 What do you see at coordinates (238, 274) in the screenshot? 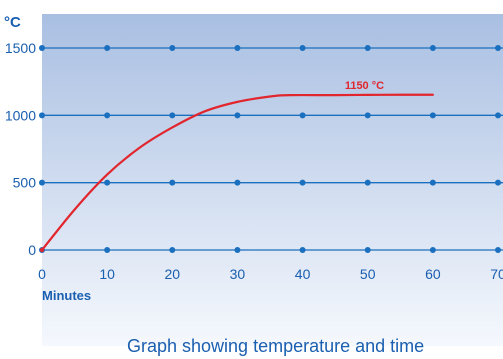
I see `x-tick-label: 30` at bounding box center [238, 274].